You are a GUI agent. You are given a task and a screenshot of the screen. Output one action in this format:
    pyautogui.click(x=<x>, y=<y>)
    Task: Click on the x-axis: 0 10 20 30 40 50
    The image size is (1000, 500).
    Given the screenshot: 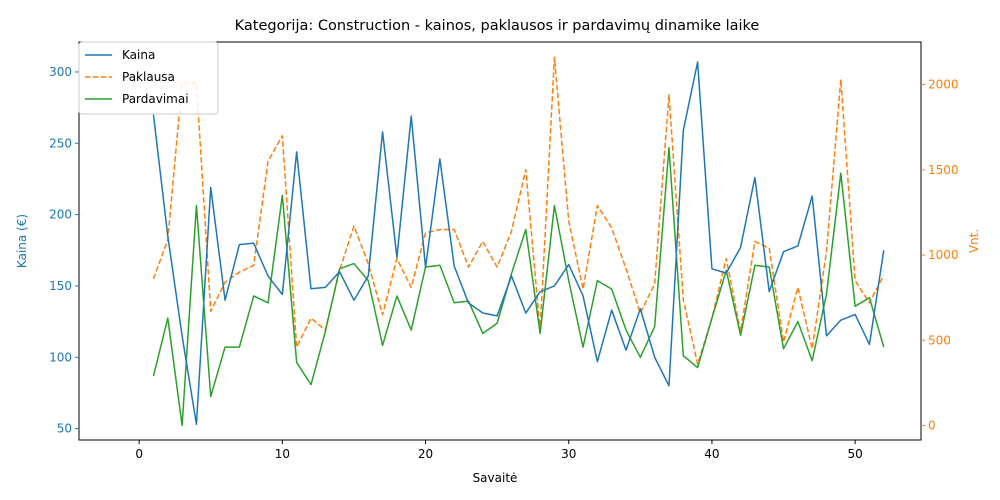 What is the action you would take?
    pyautogui.click(x=499, y=450)
    